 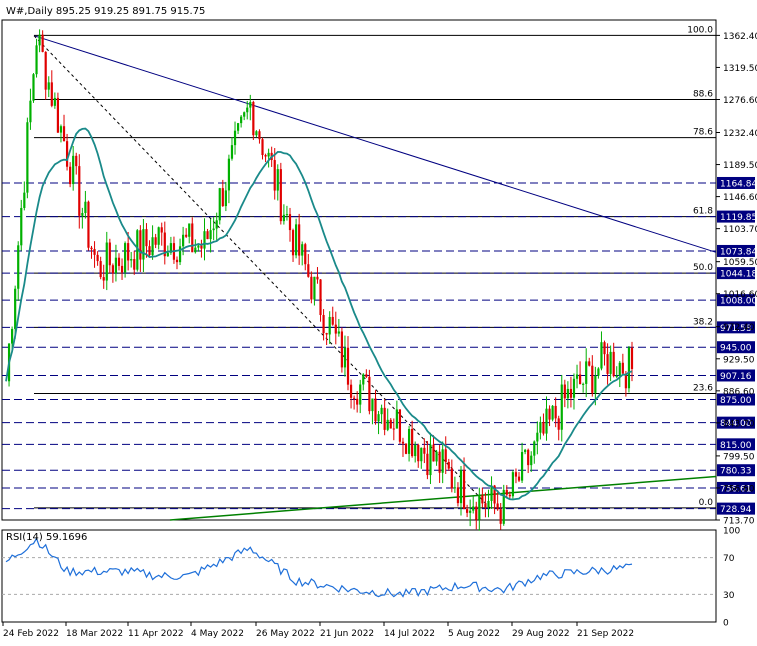 I want to click on fib-level-label: 61.8, so click(x=703, y=212).